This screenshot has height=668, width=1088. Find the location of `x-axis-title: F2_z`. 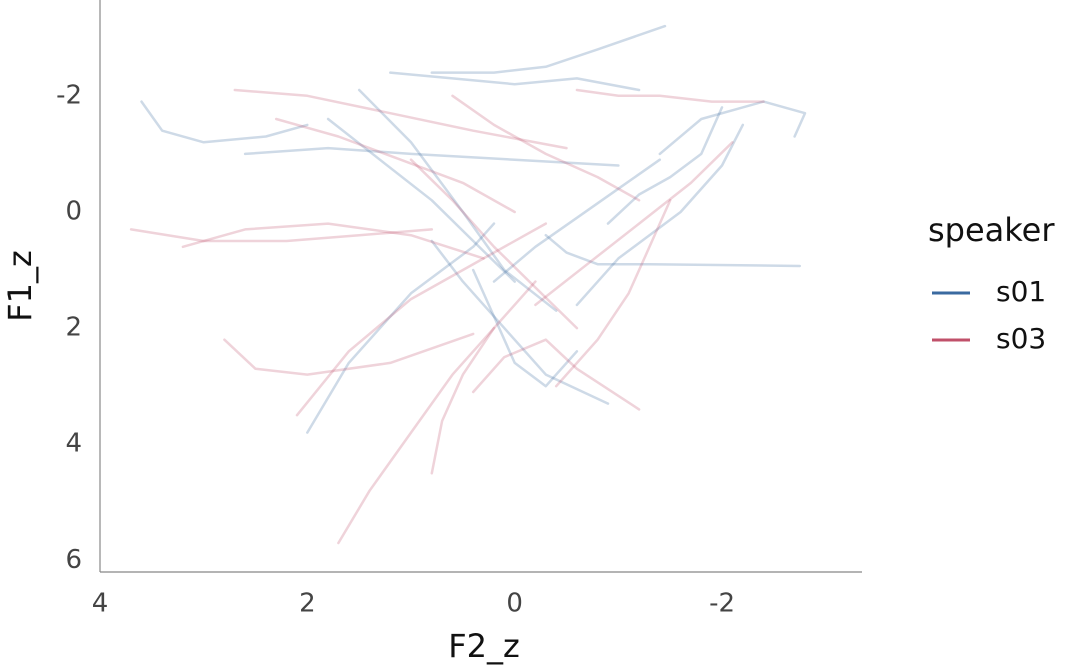

x-axis-title: F2_z is located at coordinates (484, 646).